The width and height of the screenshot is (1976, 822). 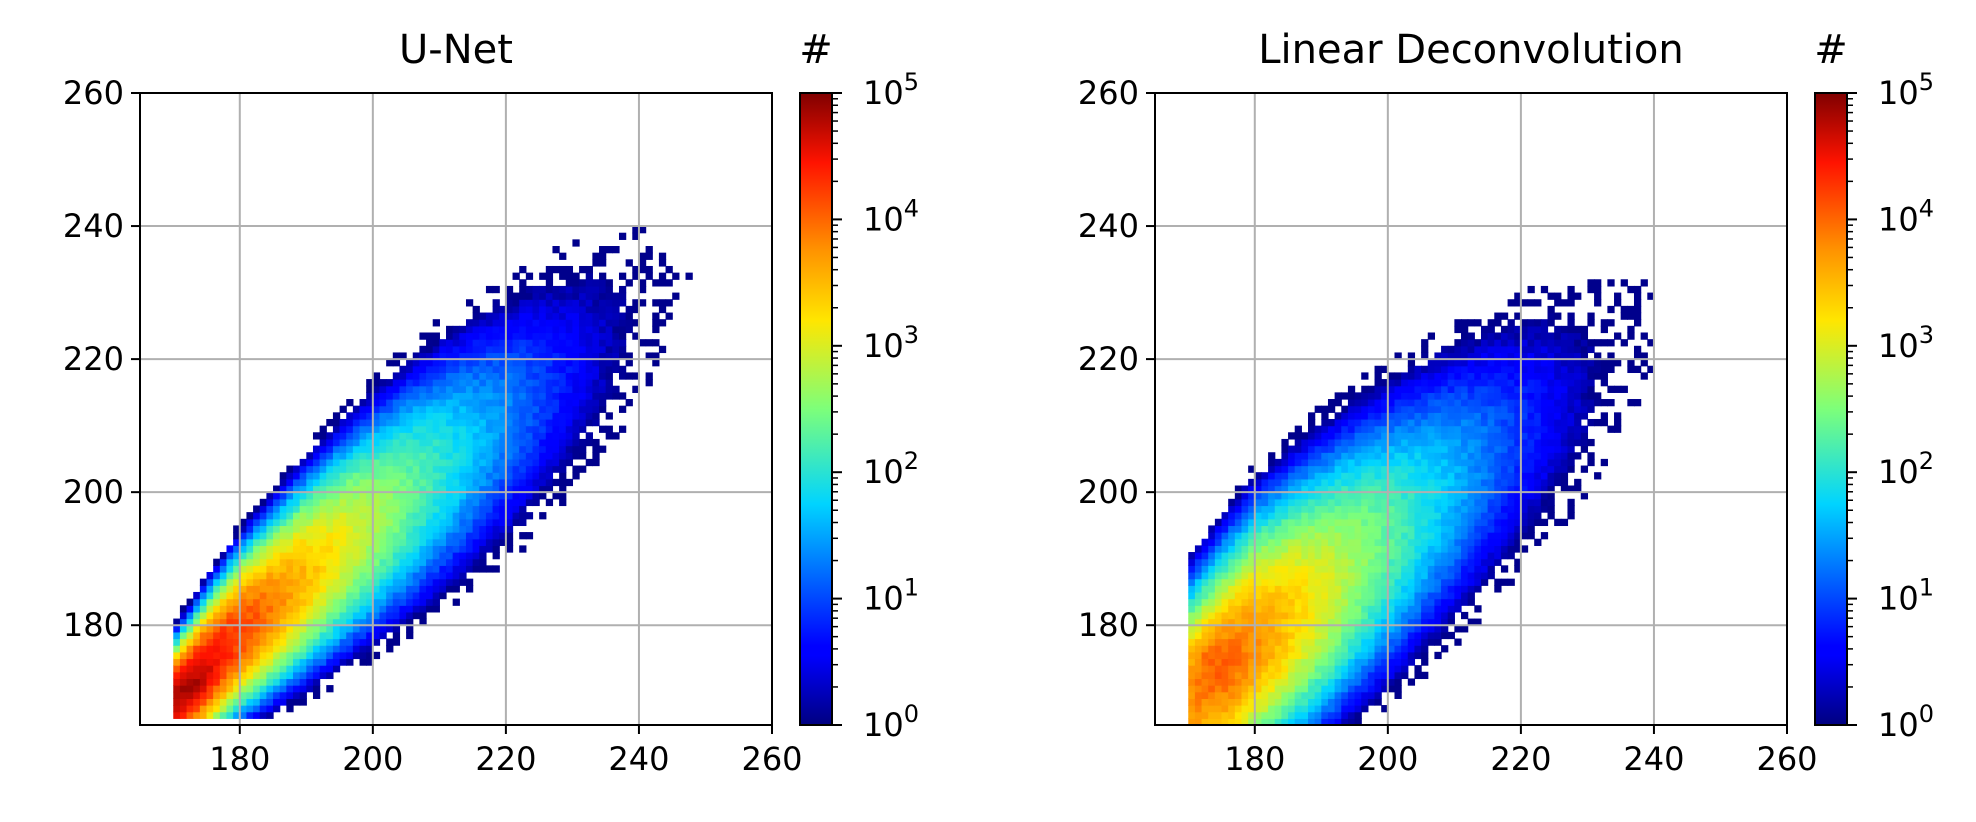 I want to click on x-tick-label: 180, so click(x=1254, y=759).